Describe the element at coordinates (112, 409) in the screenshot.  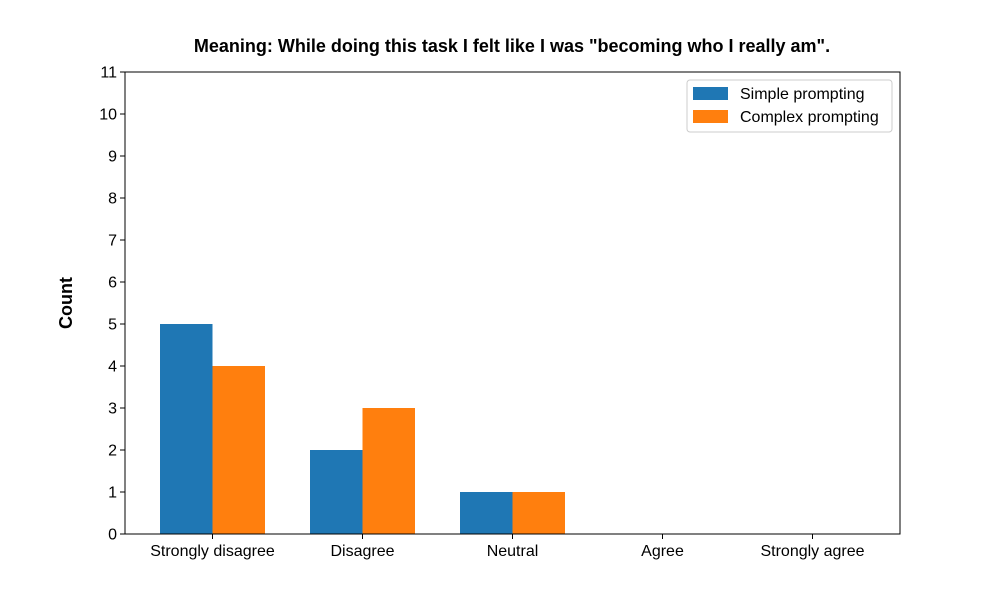
I see `y-tick-label-3: 3` at that location.